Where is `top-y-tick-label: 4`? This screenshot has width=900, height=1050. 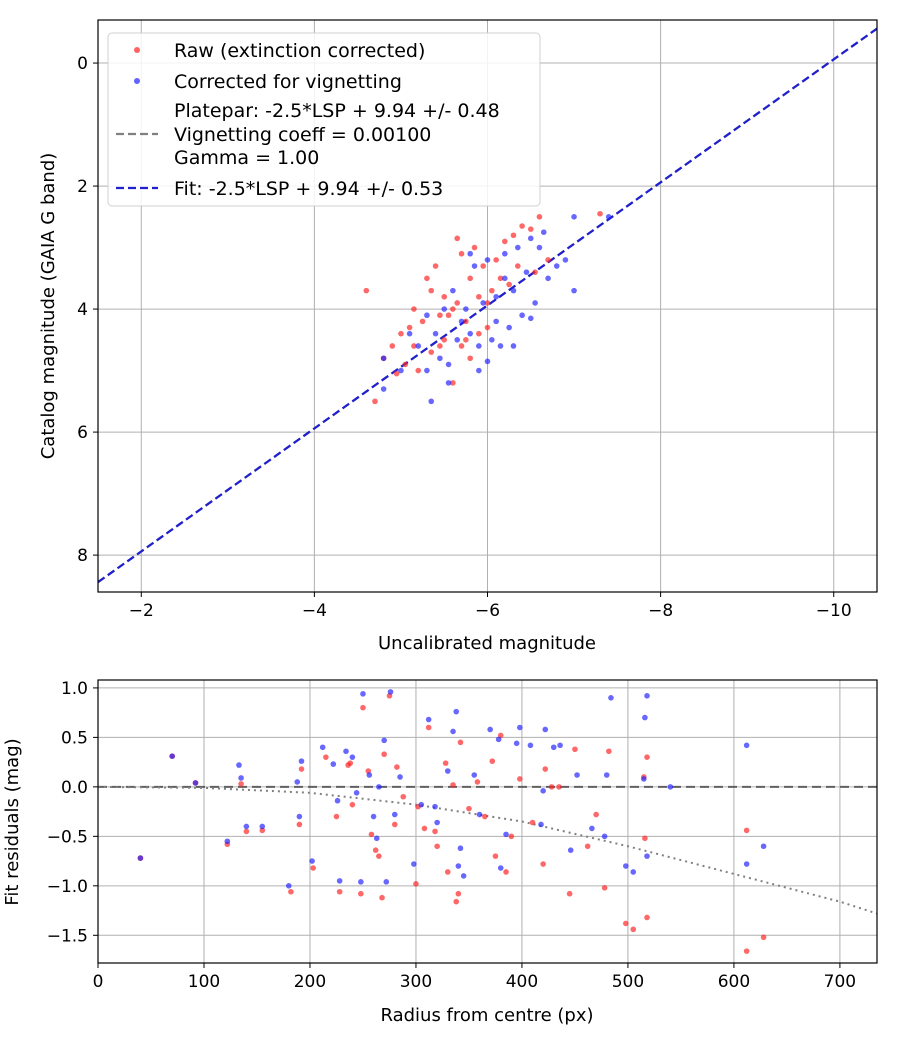 top-y-tick-label: 4 is located at coordinates (82, 310).